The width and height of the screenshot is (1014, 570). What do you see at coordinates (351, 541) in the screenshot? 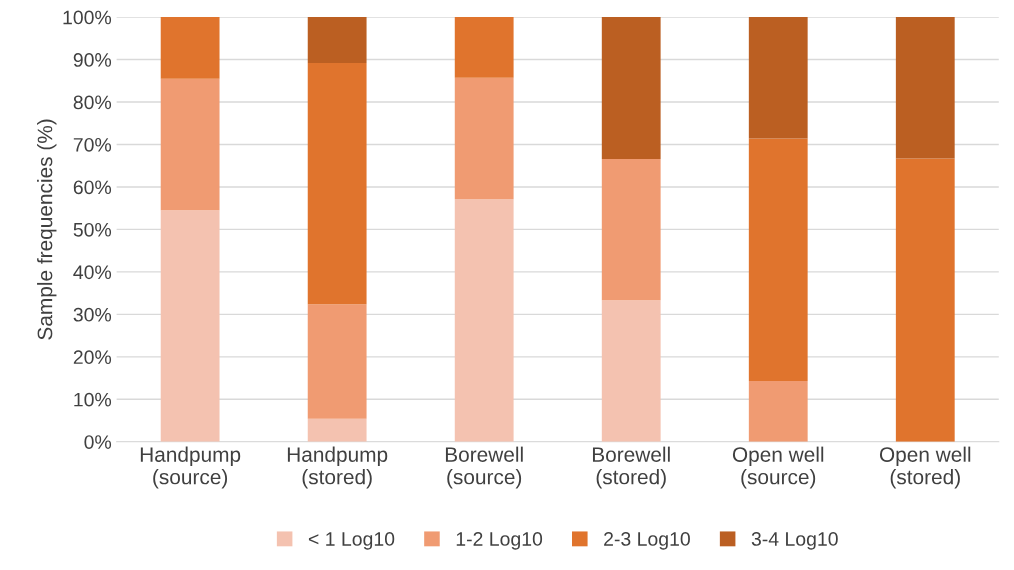
I see `legend-label: < 1 Log10` at bounding box center [351, 541].